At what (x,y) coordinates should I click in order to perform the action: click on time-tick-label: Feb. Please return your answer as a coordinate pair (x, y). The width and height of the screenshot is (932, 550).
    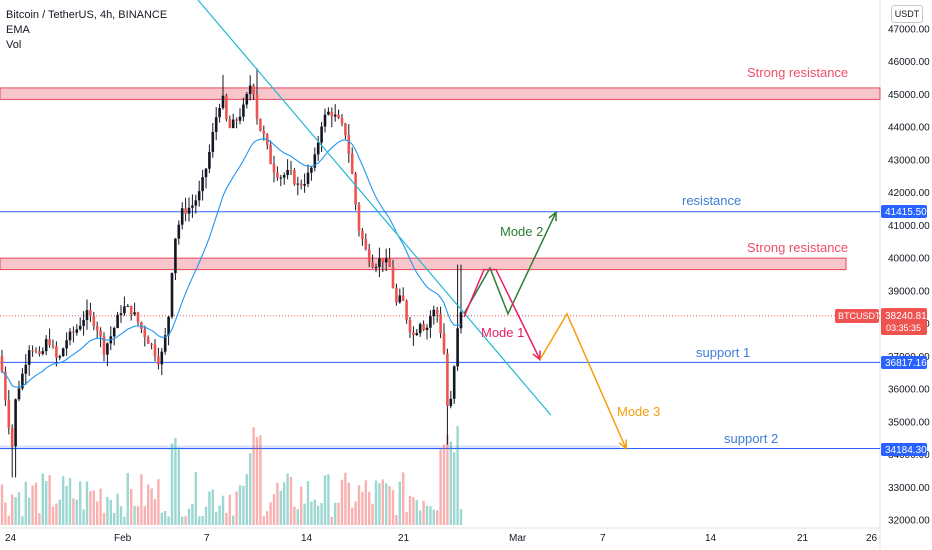
    Looking at the image, I should click on (123, 538).